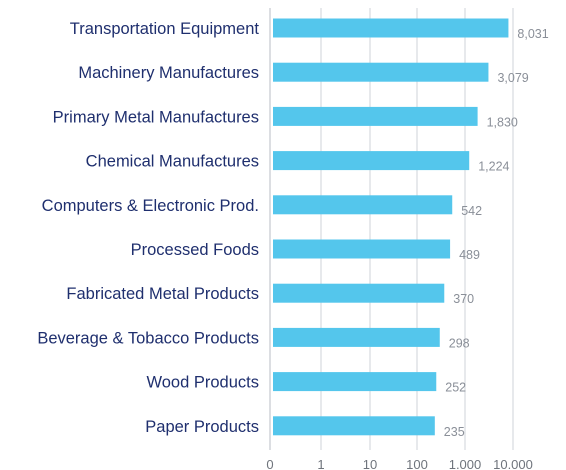  Describe the element at coordinates (512, 78) in the screenshot. I see `value-label: 3,079` at that location.